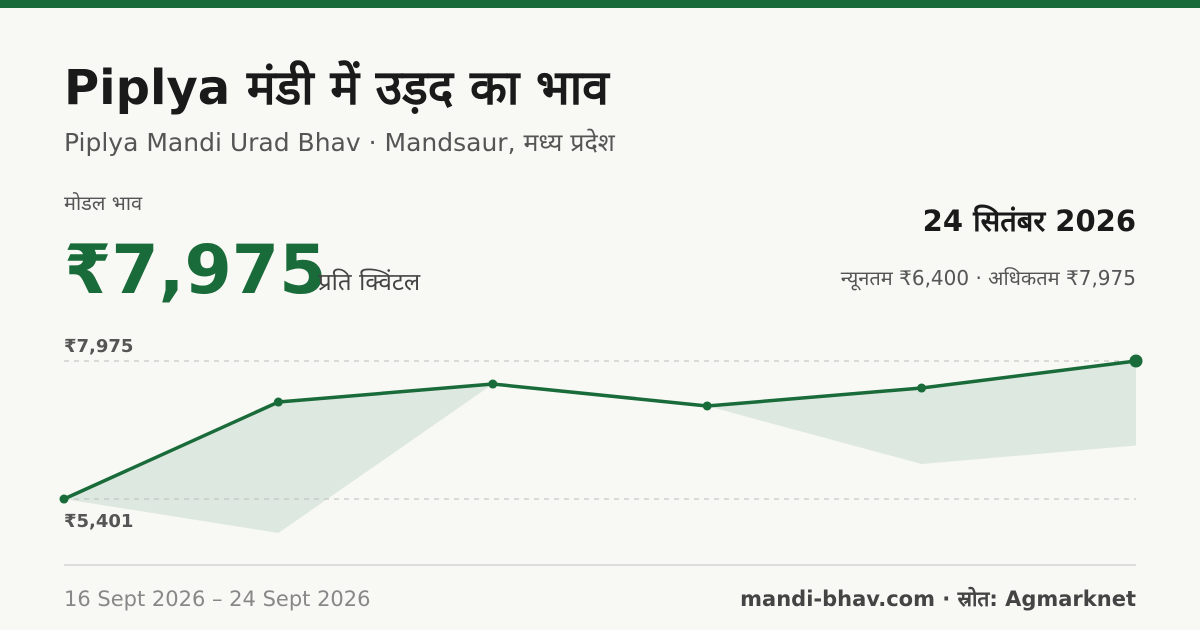 This screenshot has height=630, width=1200. What do you see at coordinates (103, 203) in the screenshot?
I see `price-label: मोडल भाव` at bounding box center [103, 203].